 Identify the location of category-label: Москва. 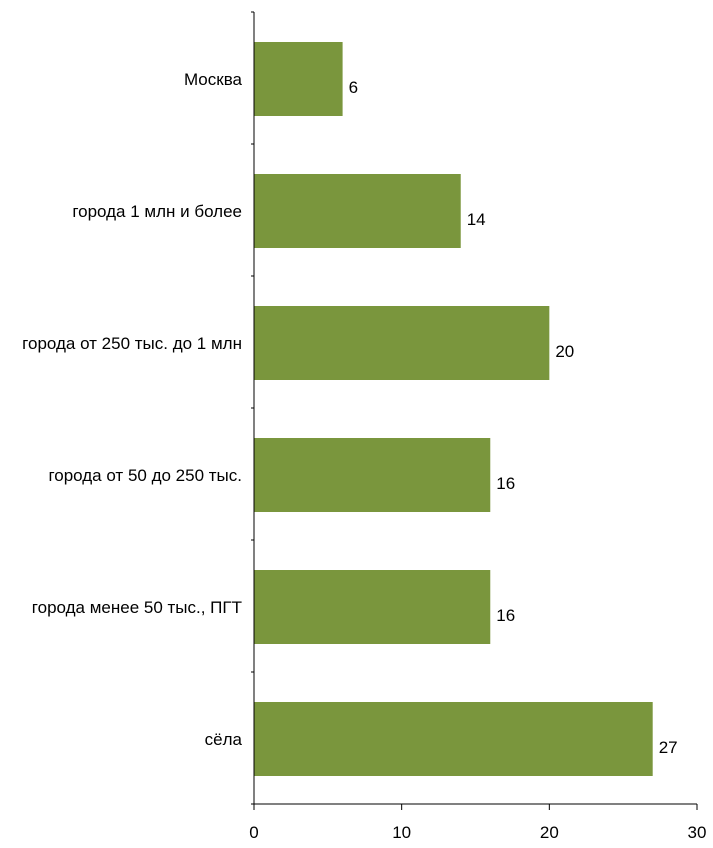
(213, 79).